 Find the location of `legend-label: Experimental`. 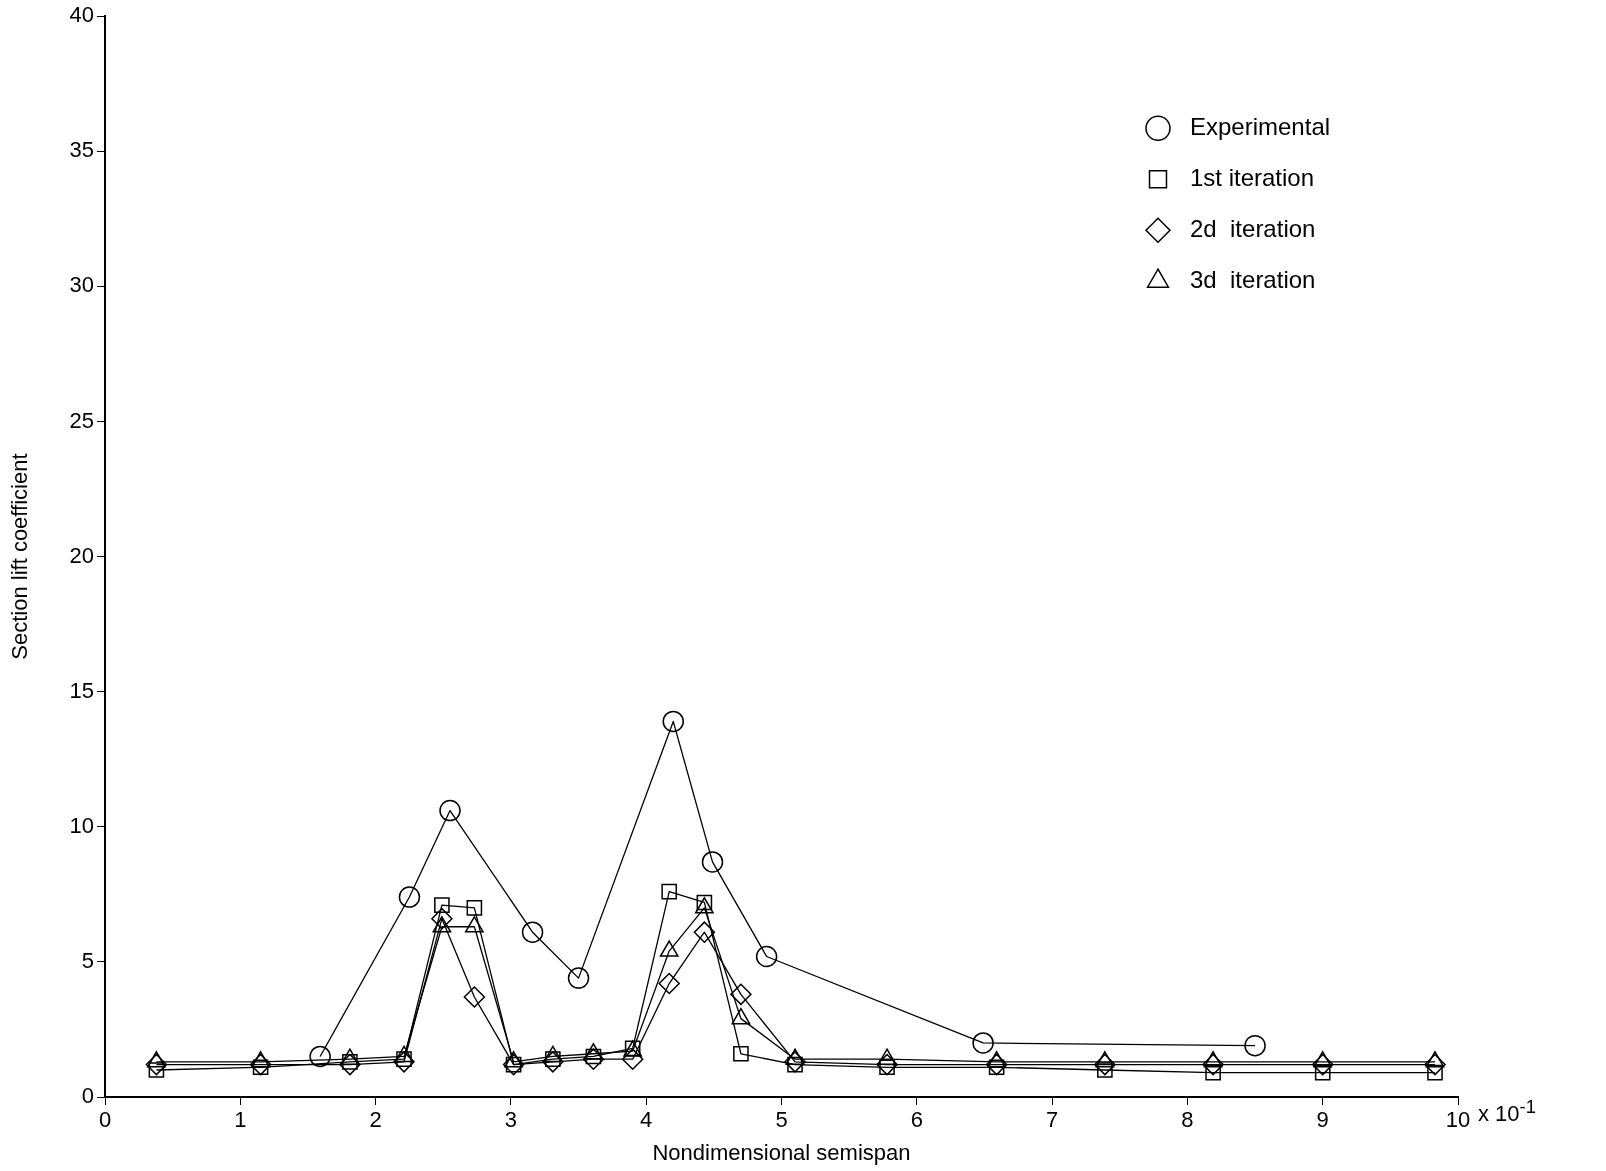

legend-label: Experimental is located at coordinates (1260, 126).